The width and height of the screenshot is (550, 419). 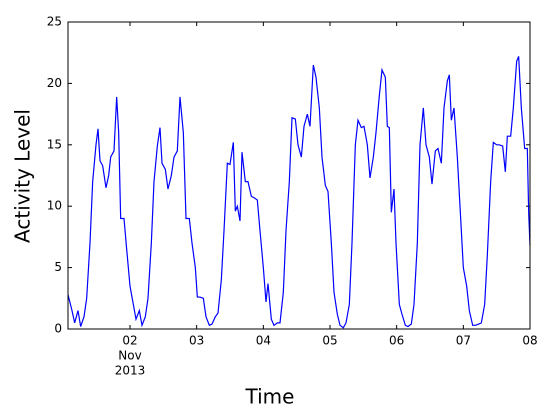 I want to click on x-tick-label: 03, so click(x=196, y=341).